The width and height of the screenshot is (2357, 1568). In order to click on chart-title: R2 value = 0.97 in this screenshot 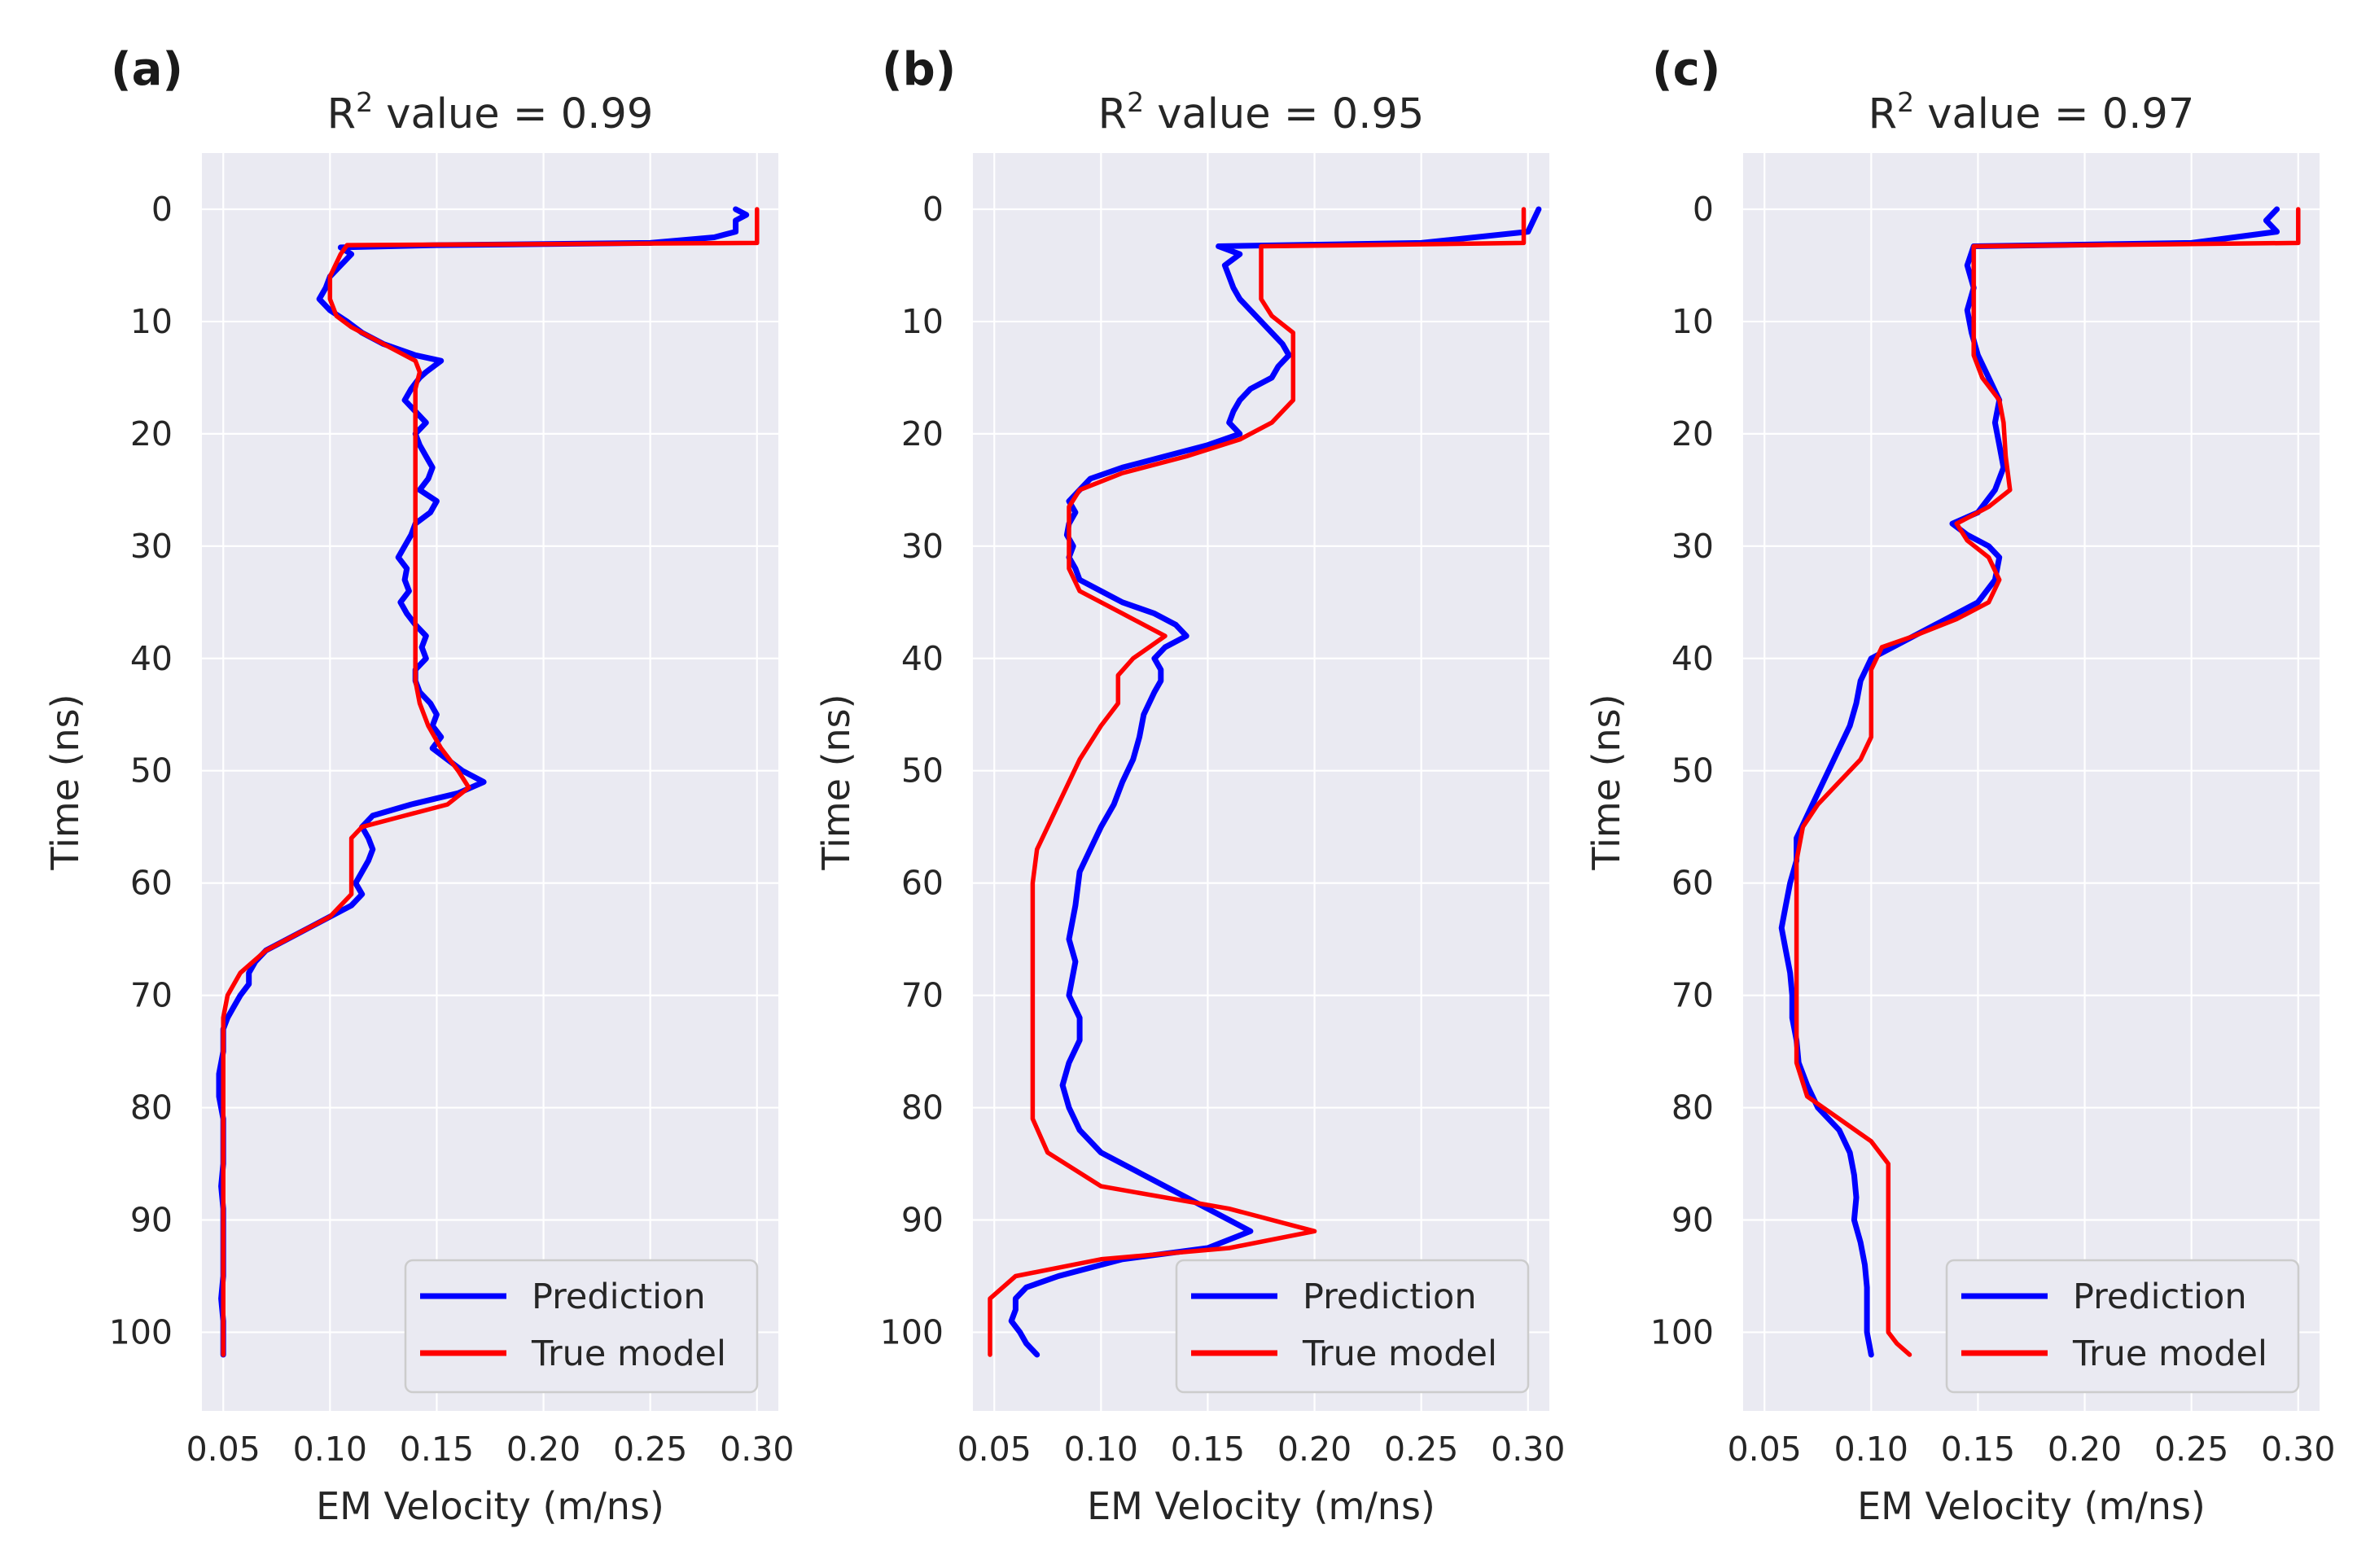, I will do `click(2032, 112)`.